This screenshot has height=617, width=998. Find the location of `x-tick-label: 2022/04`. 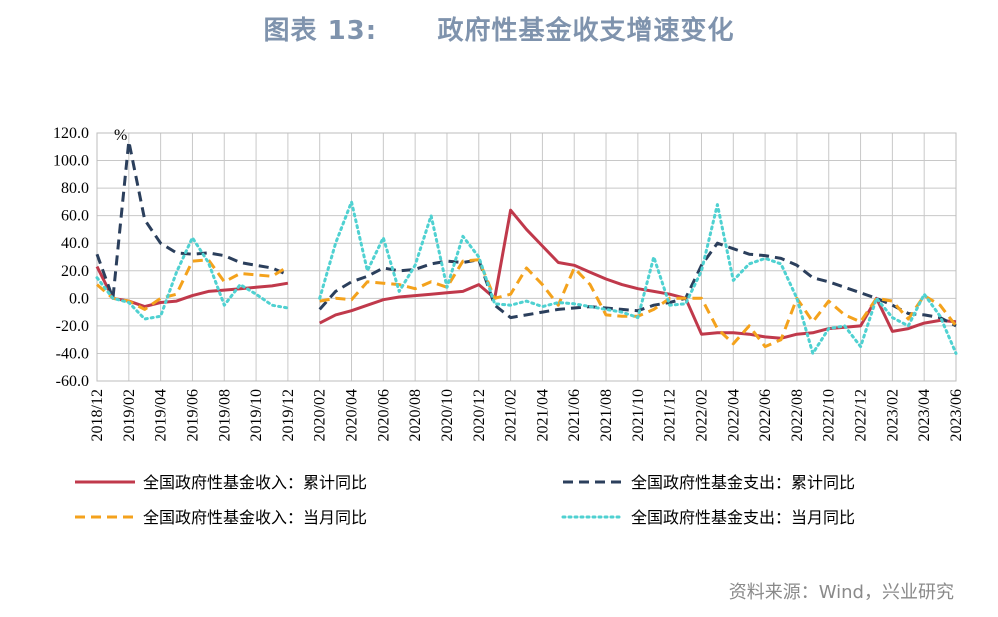

x-tick-label: 2022/04 is located at coordinates (733, 415).